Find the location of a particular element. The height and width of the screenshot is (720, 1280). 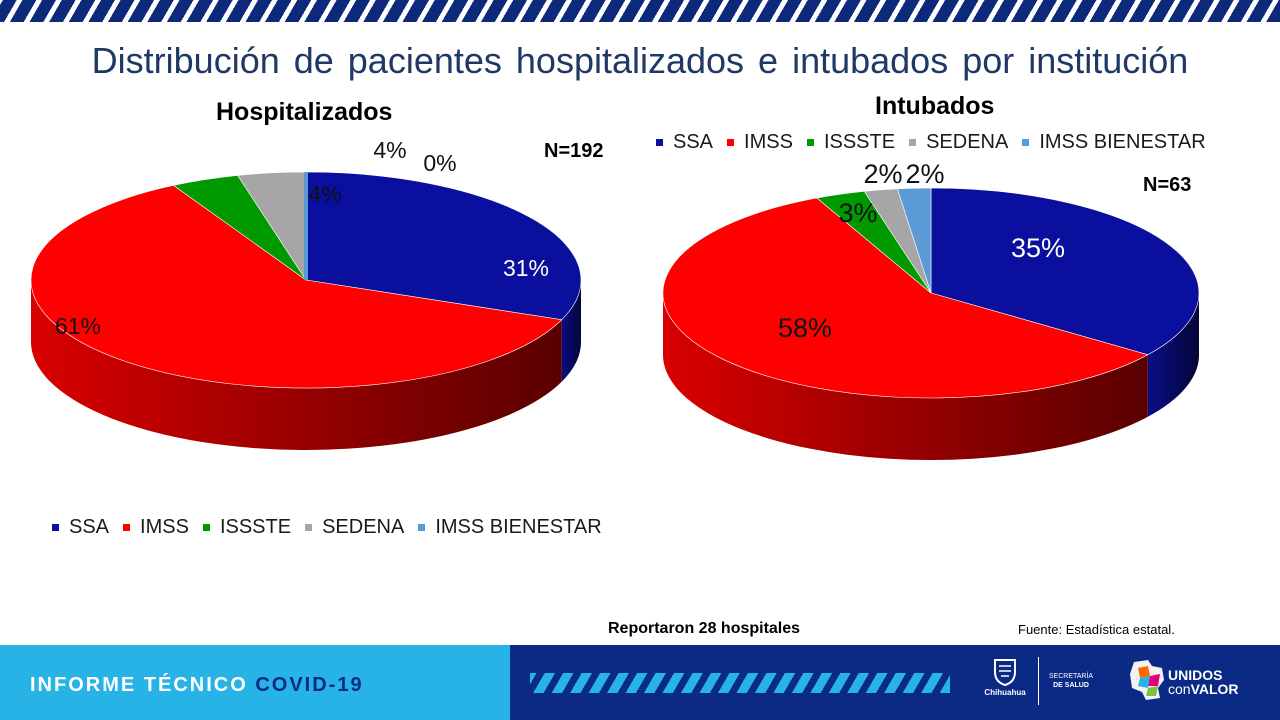

n-label-hospitalizados: N=192 is located at coordinates (574, 151).